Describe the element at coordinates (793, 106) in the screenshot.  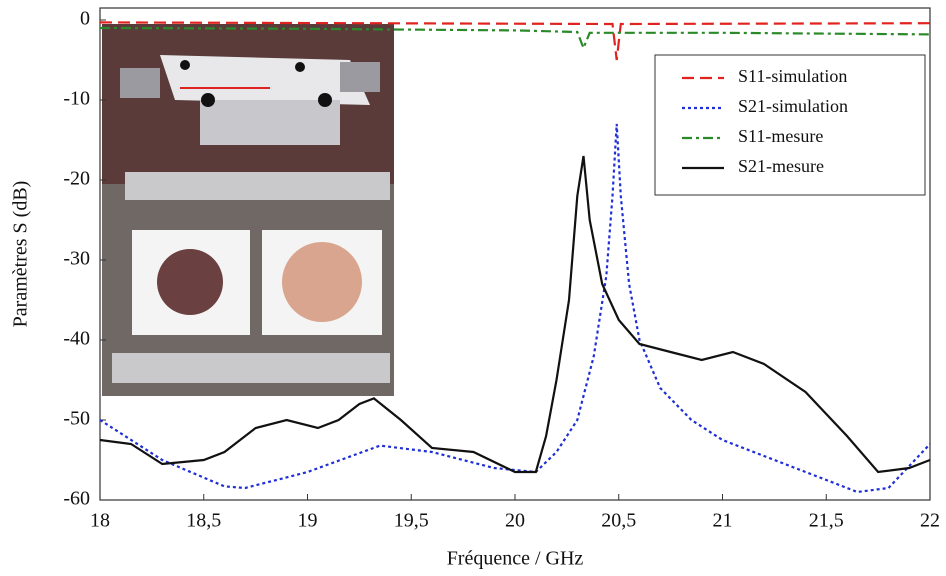
I see `legend-label: S21-simulation` at that location.